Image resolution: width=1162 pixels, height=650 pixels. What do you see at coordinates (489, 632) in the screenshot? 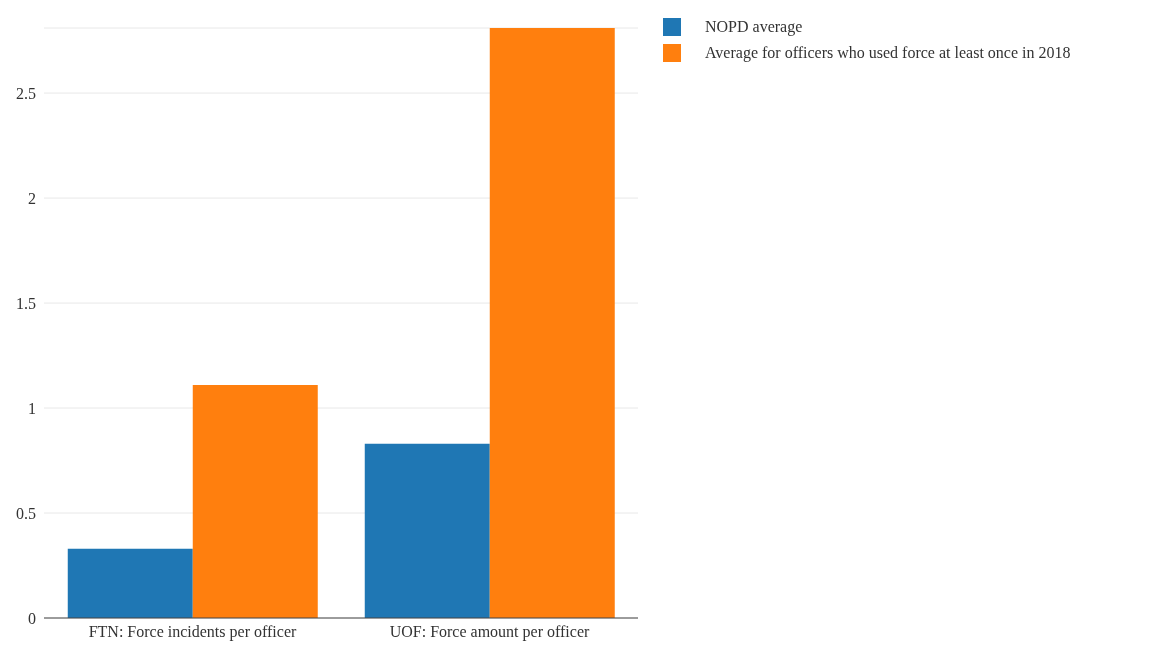
I see `x-tick-label: UOF: Force amount per officer` at bounding box center [489, 632].